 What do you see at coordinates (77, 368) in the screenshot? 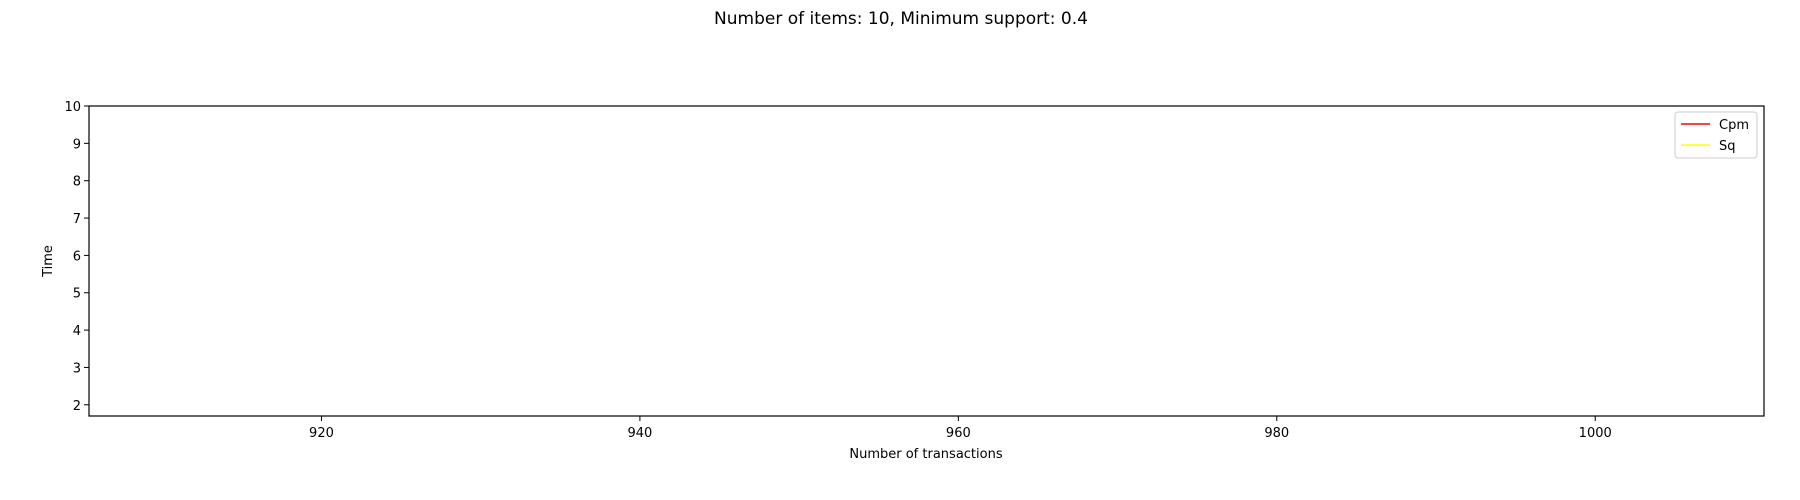
I see `y-tick-label: 3` at bounding box center [77, 368].